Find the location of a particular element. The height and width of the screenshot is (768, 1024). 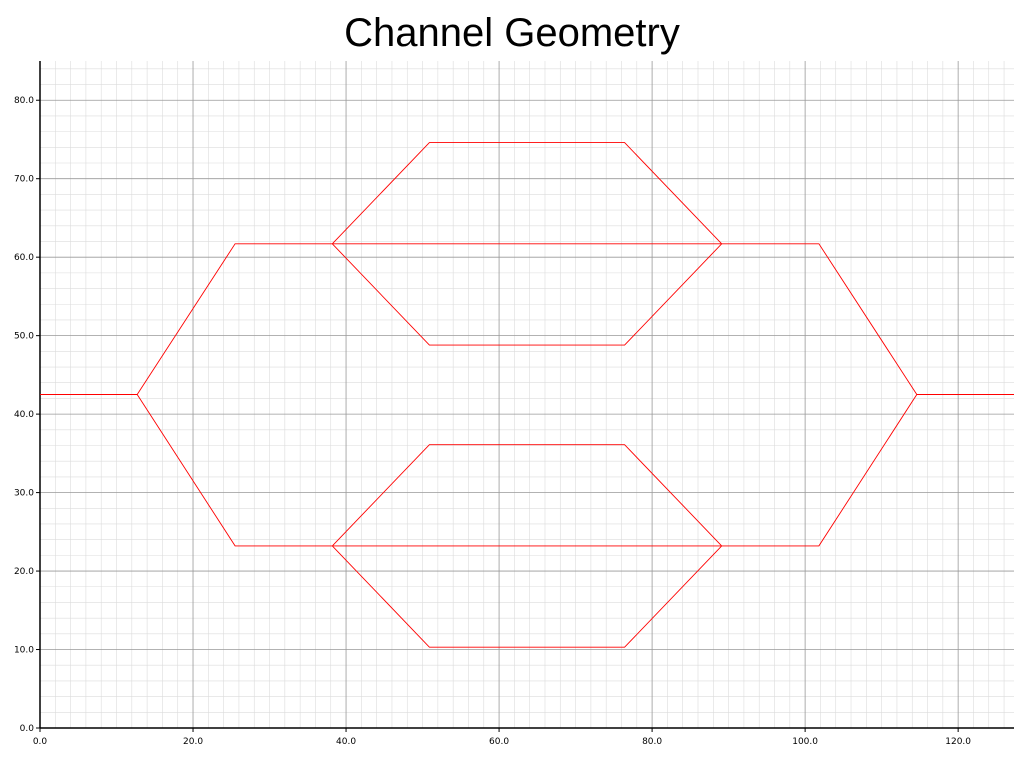

x-tick-label: 0.0 is located at coordinates (40, 742).